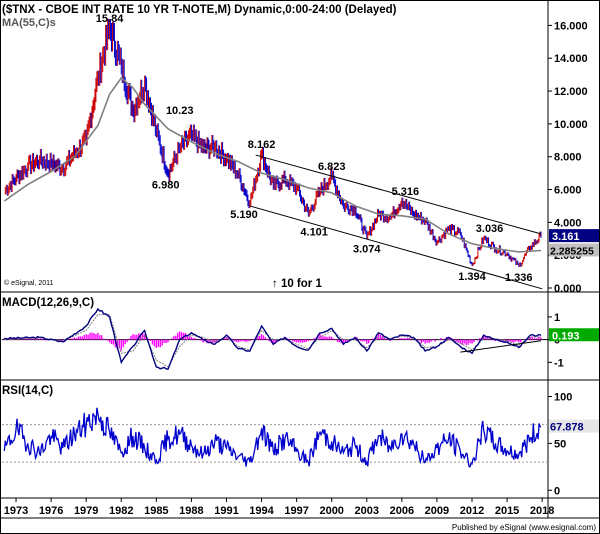 Image resolution: width=600 pixels, height=534 pixels. I want to click on ma-value-badge, so click(574, 250).